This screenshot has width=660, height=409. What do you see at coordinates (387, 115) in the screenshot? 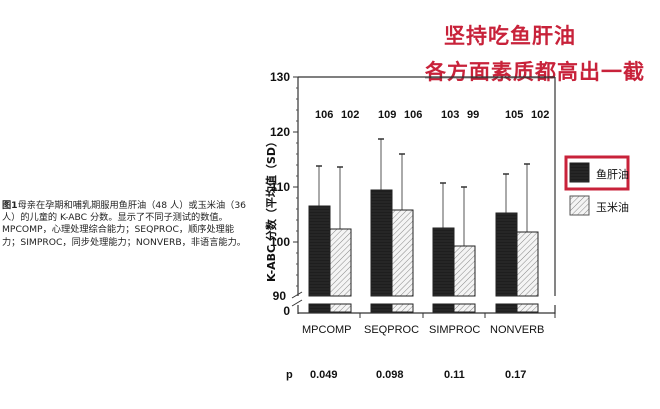
I see `value-label: 109` at bounding box center [387, 115].